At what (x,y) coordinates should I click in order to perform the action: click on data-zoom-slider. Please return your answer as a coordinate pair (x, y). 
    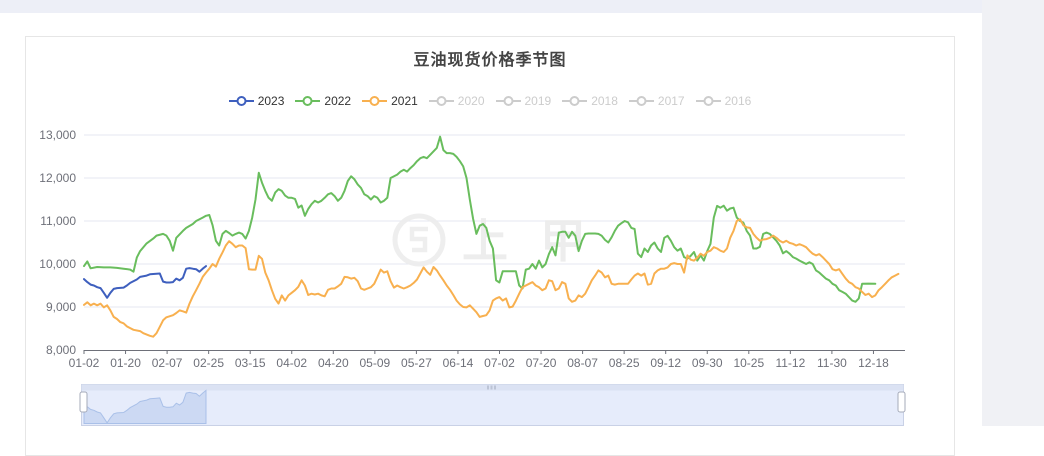
    Looking at the image, I should click on (492, 405).